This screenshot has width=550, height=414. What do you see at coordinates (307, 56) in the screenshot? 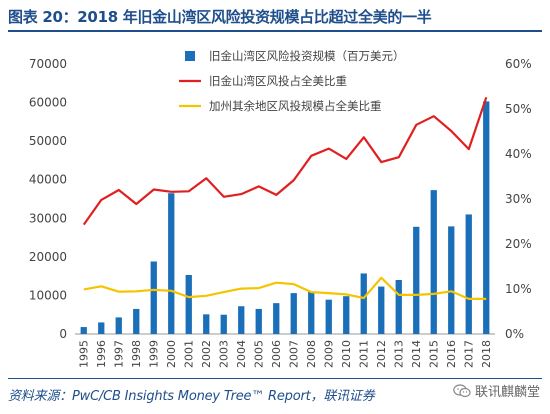
I see `legend-label: 旧金山湾区风险投资规模（百万美元）` at bounding box center [307, 56].